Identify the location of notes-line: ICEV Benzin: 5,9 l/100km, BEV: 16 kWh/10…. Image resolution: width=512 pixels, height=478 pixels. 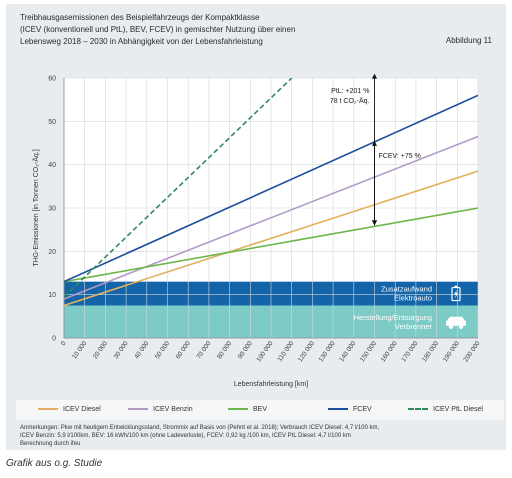
(185, 436).